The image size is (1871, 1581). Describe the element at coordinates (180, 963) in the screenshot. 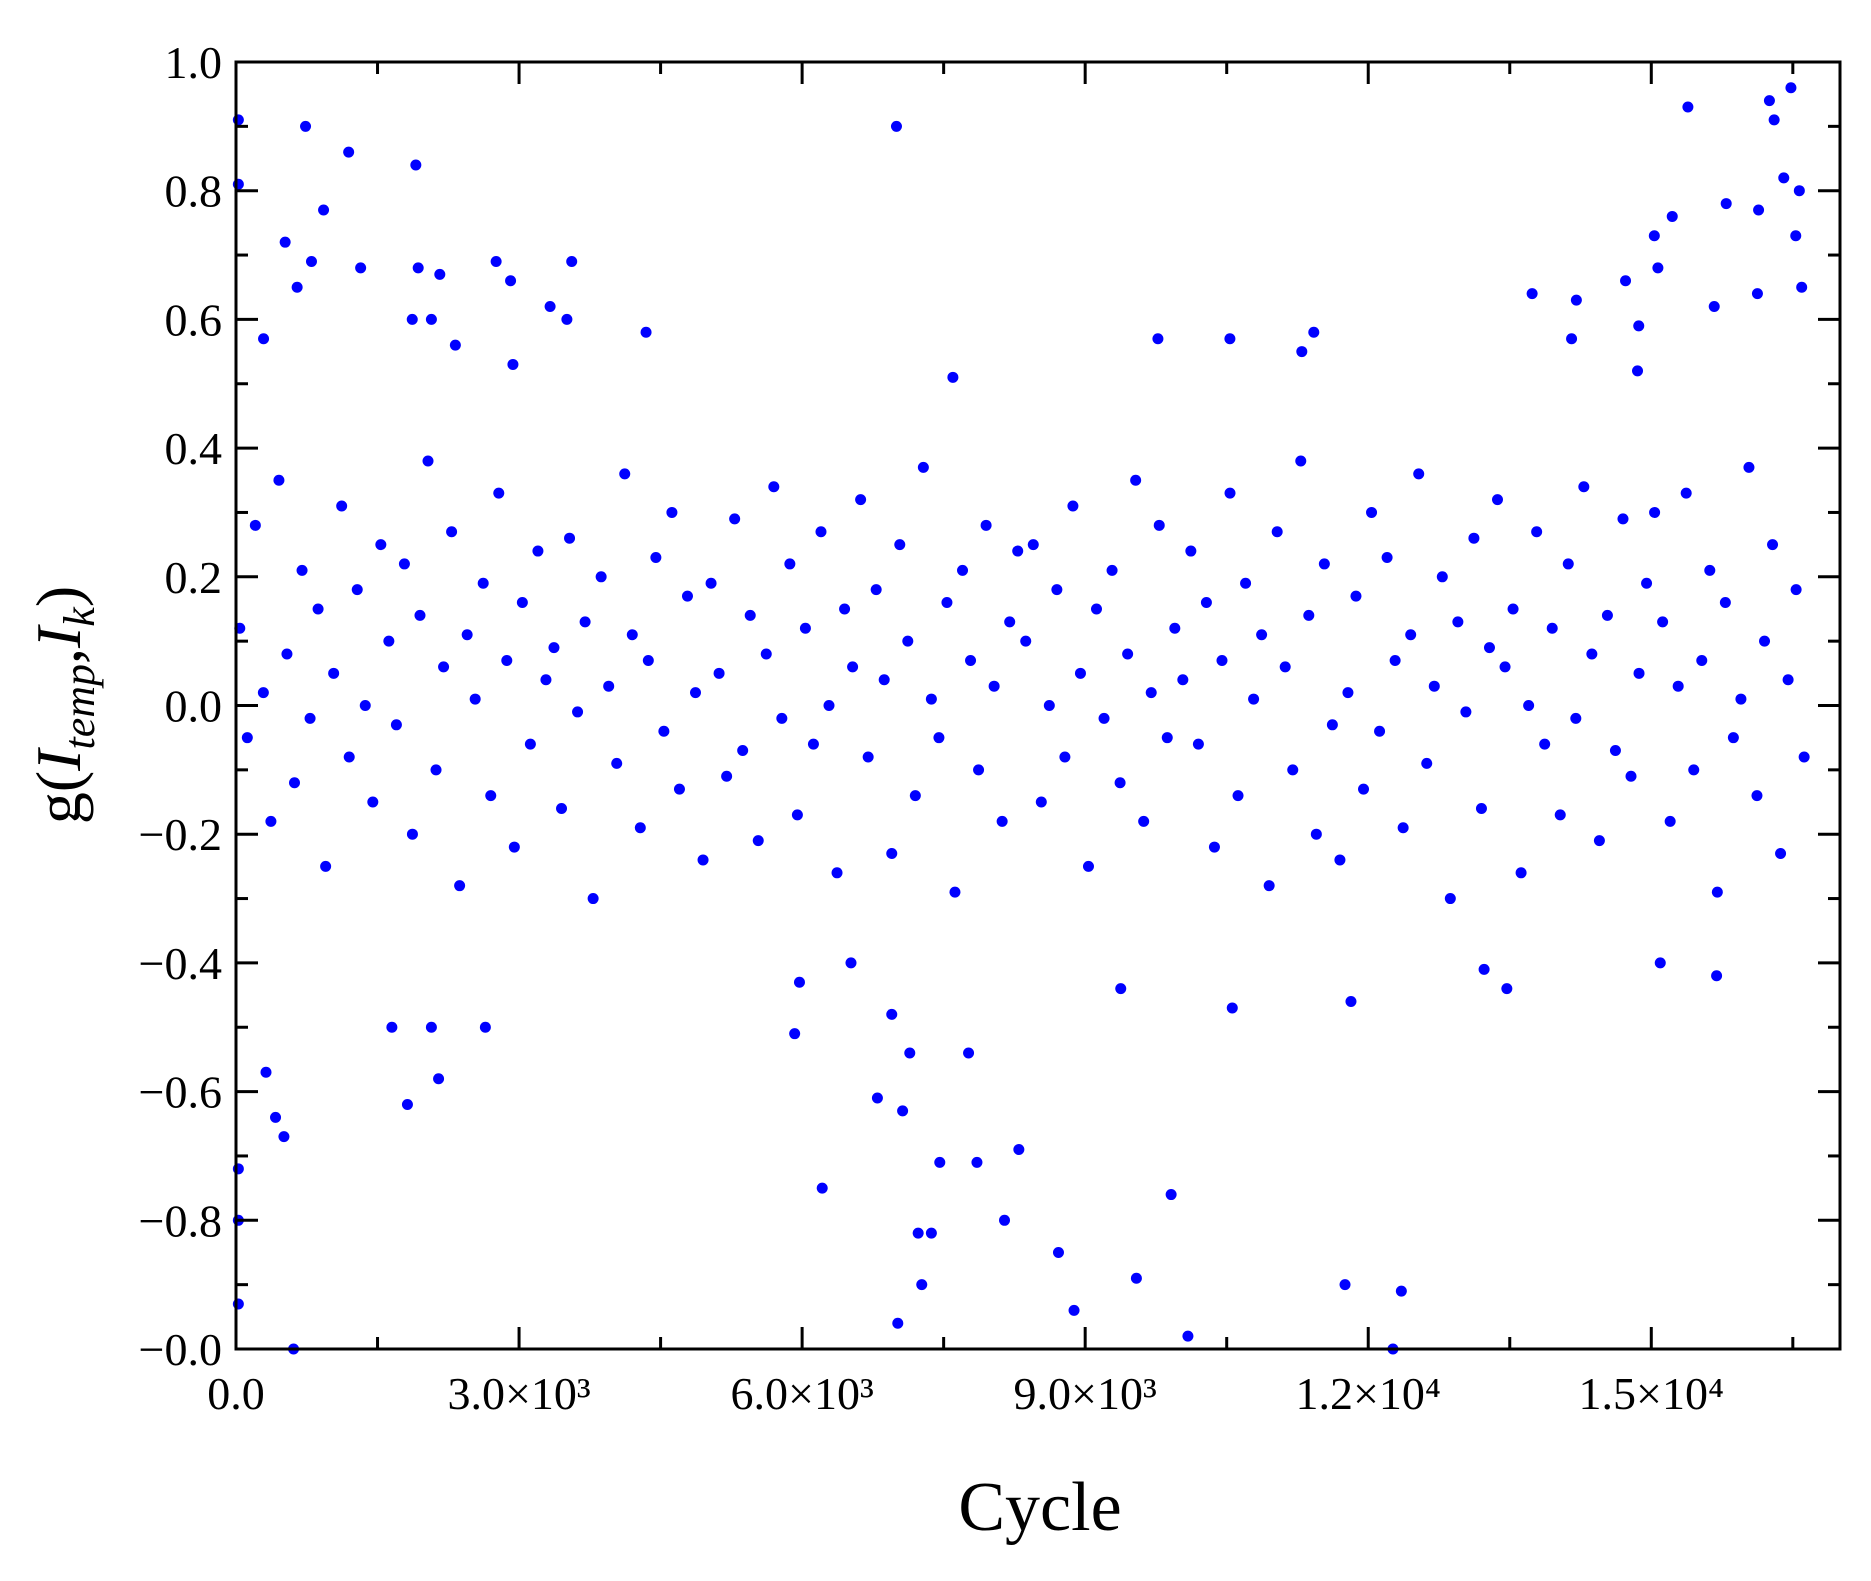

I see `y-tick-label: −0.4` at that location.